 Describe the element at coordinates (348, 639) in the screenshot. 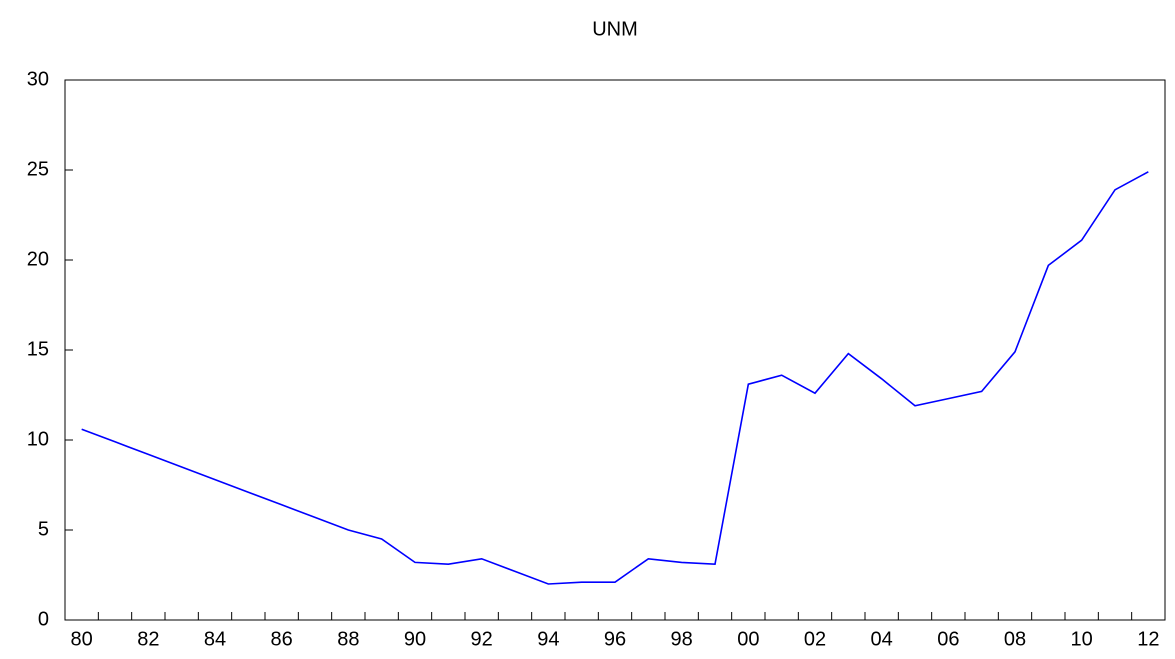

I see `x-tick-label: 88` at that location.